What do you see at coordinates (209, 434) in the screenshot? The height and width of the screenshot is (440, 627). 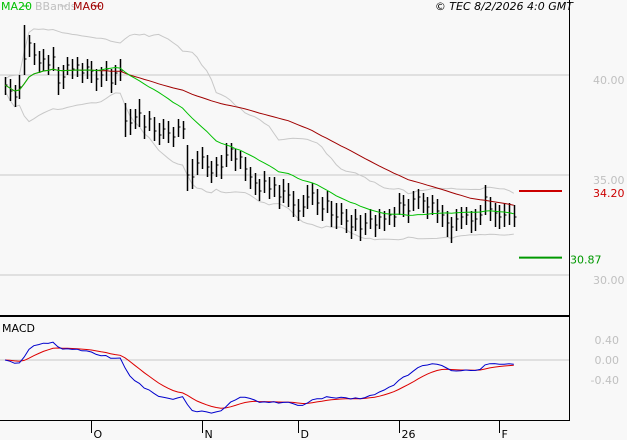 I see `x-tick-label: N` at bounding box center [209, 434].